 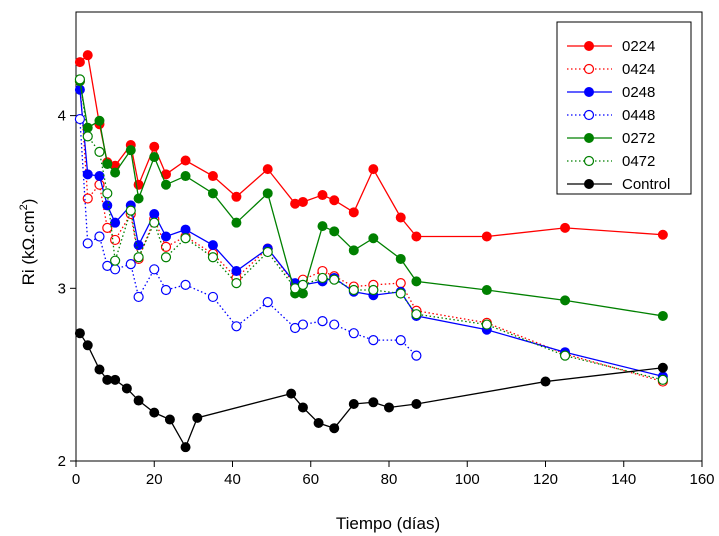 What do you see at coordinates (638, 46) in the screenshot?
I see `legend-label-0224: 0224` at bounding box center [638, 46].